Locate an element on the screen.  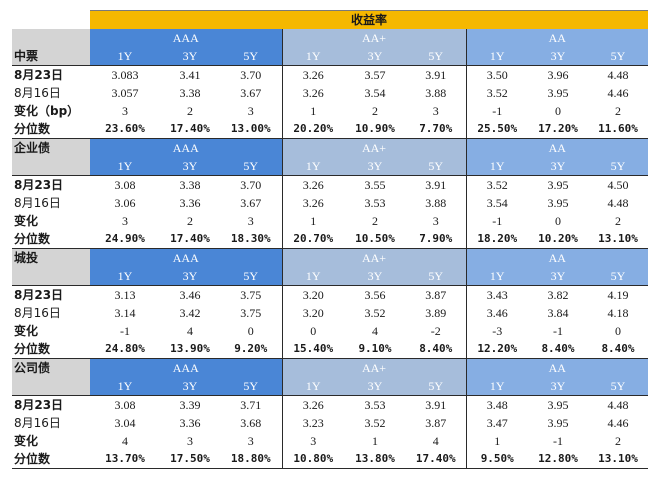
table-cell: 3.70 is located at coordinates (251, 74).